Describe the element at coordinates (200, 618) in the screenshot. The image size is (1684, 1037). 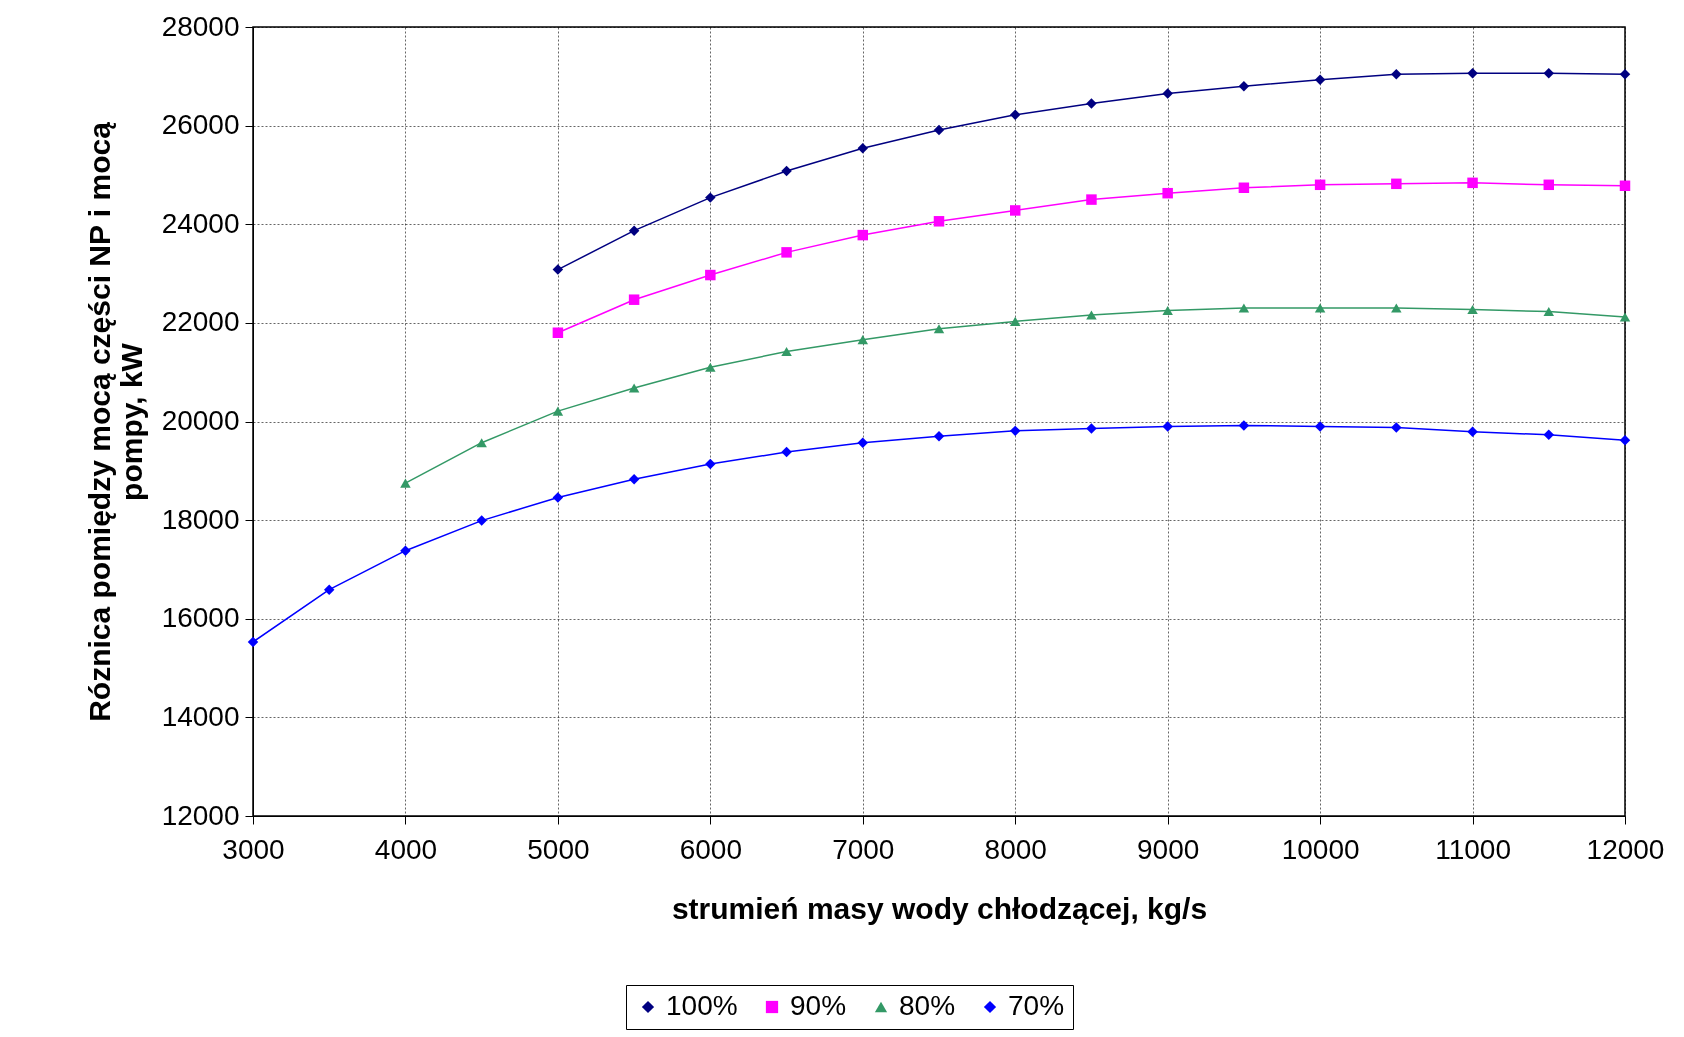
I see `y-tick-label: 16000` at that location.